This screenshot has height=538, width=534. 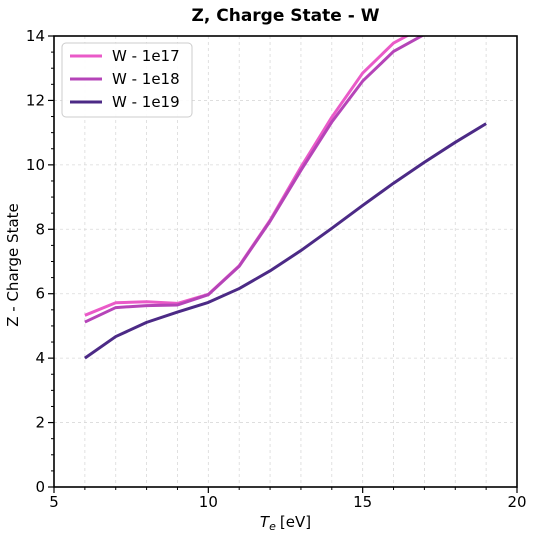 I want to click on x-axis-label-main: T, so click(x=265, y=522).